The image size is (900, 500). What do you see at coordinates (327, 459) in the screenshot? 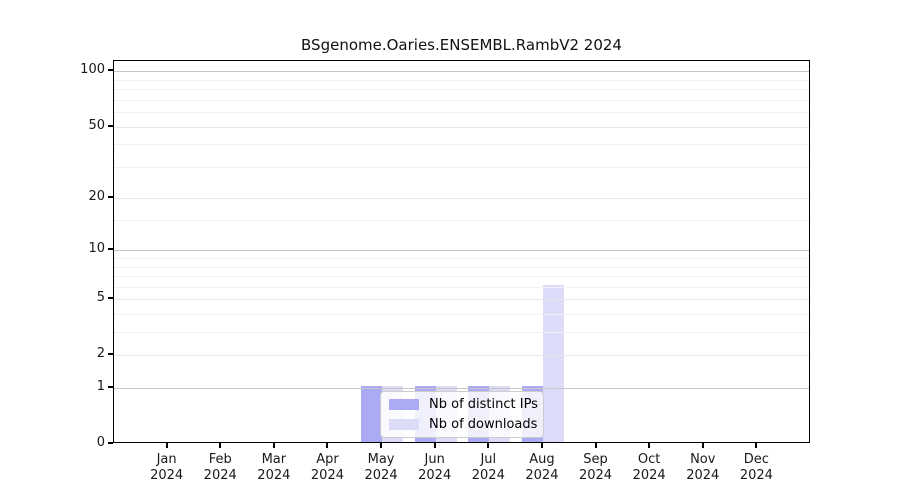
I see `x-tick-label-month: Apr` at bounding box center [327, 459].